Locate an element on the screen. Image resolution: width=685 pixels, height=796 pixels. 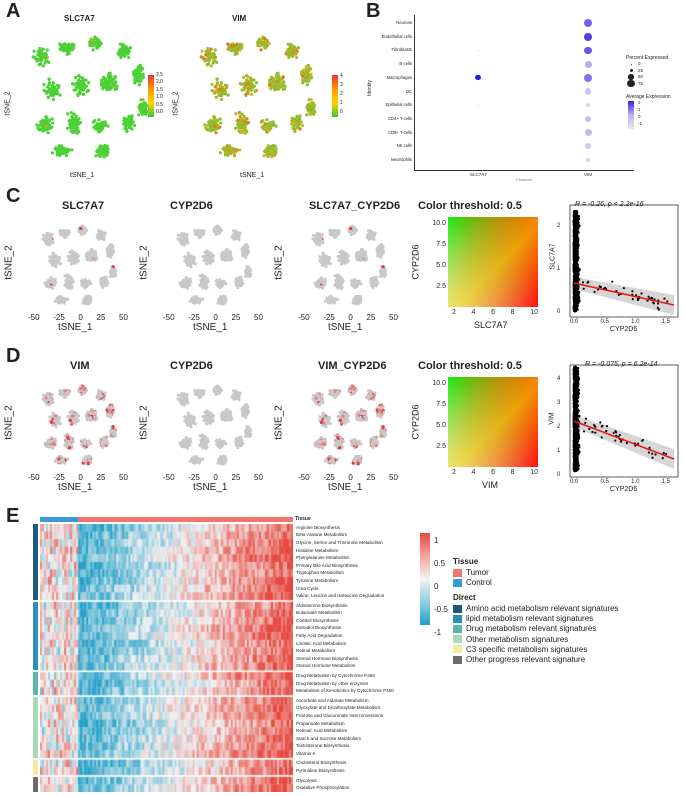
panel-c-xticks-2: -50 -25 0 25 50 is located at coordinates (213, 317).